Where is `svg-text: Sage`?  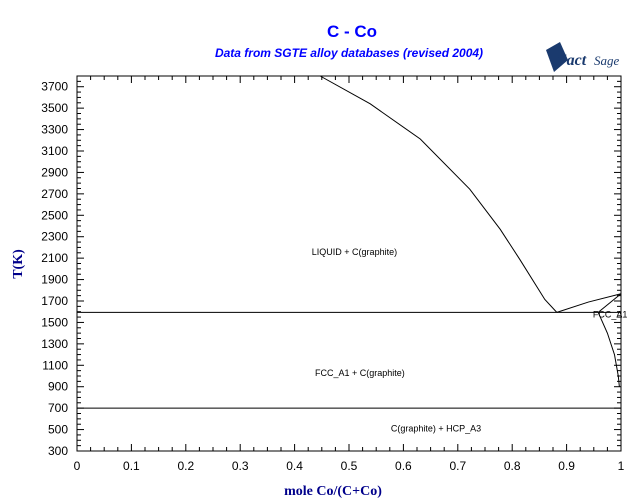
svg-text: Sage is located at coordinates (607, 60).